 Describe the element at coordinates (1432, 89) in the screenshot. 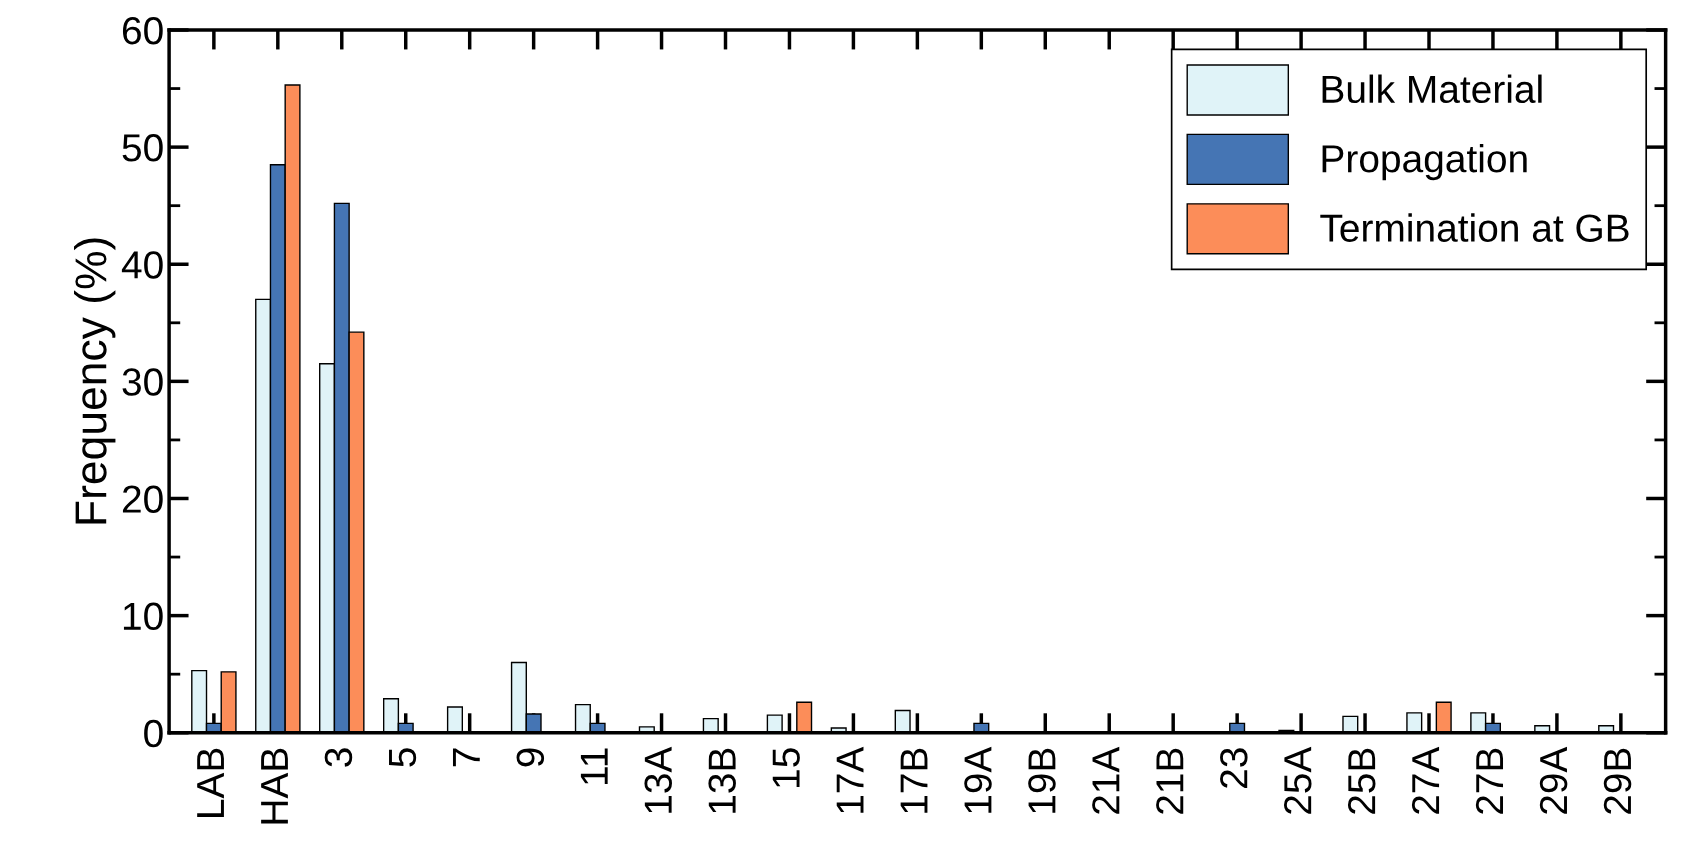

I see `legend-label: Bulk Material` at that location.